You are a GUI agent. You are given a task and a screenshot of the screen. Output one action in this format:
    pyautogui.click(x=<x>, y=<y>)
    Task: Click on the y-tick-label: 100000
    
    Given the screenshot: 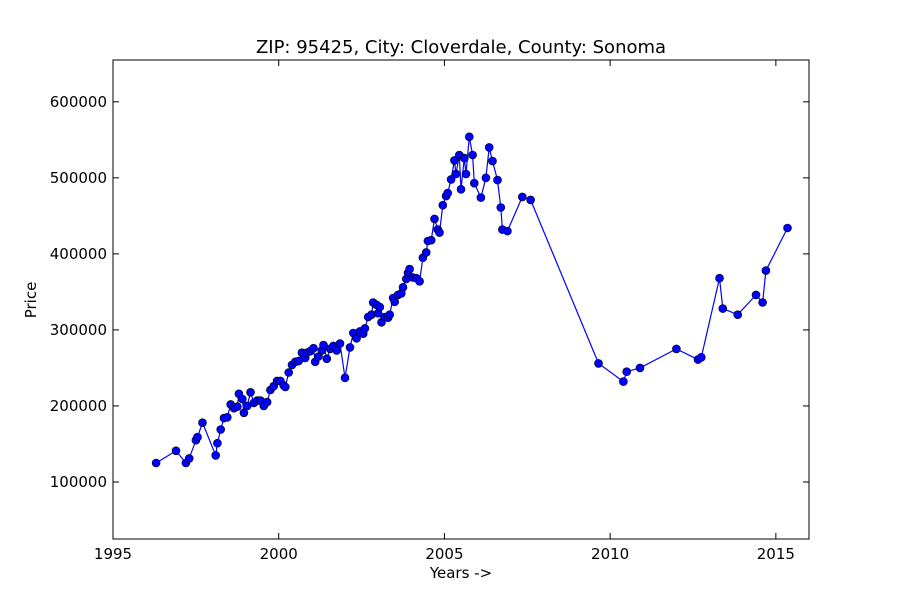 What is the action you would take?
    pyautogui.click(x=78, y=482)
    